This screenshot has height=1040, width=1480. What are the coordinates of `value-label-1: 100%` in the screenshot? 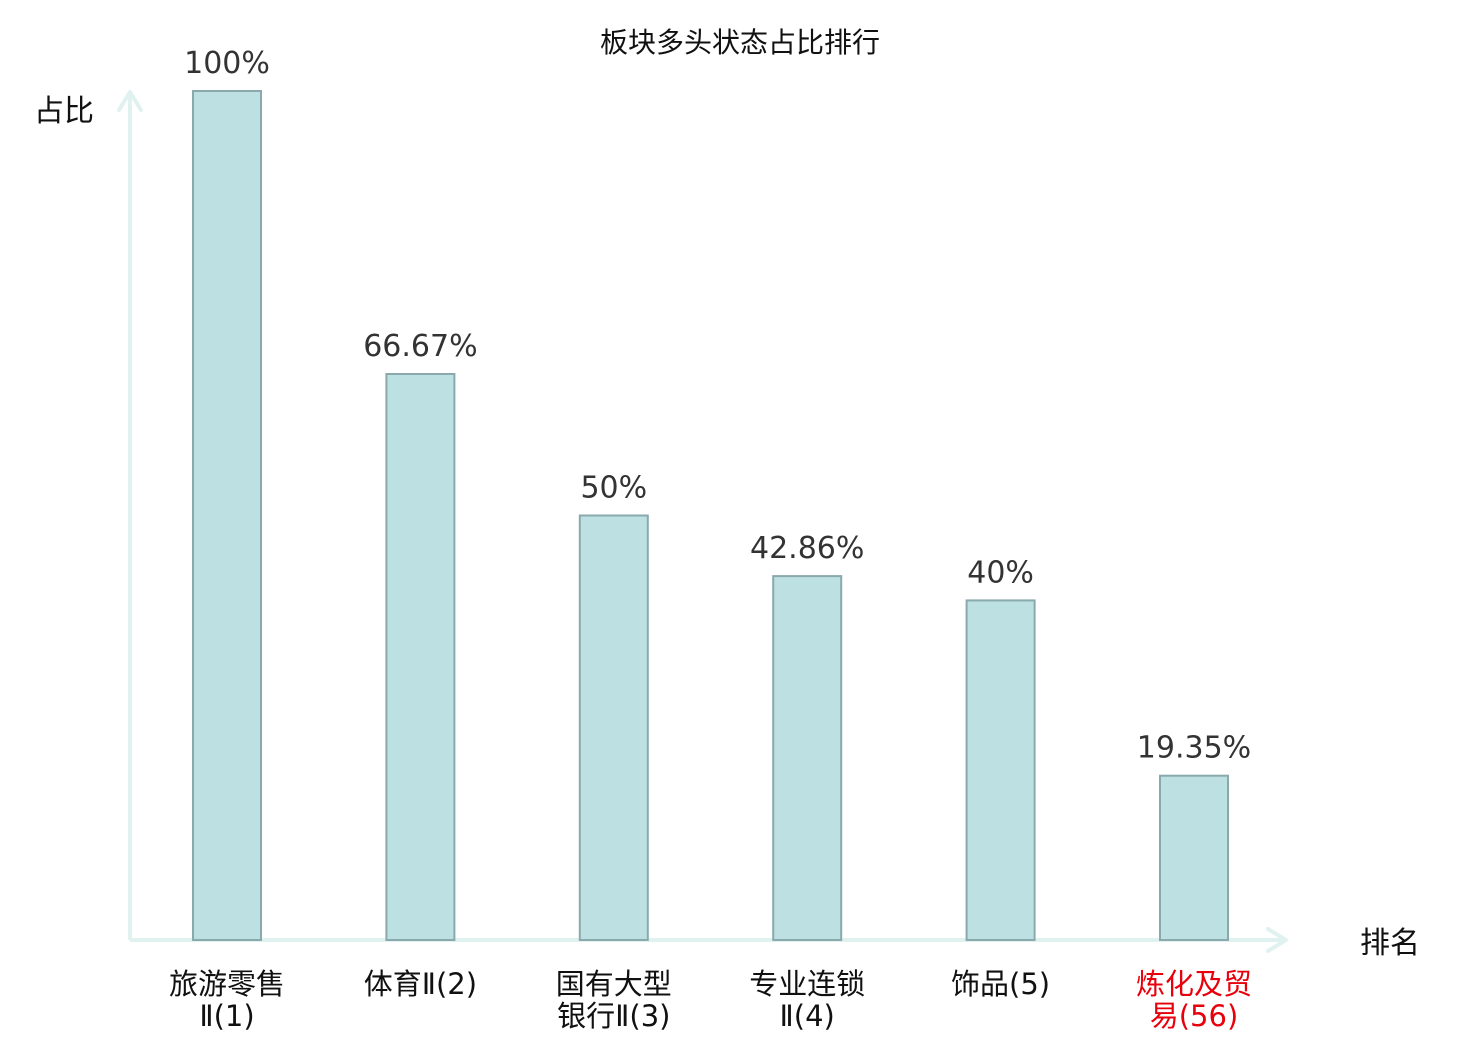 It's located at (227, 63).